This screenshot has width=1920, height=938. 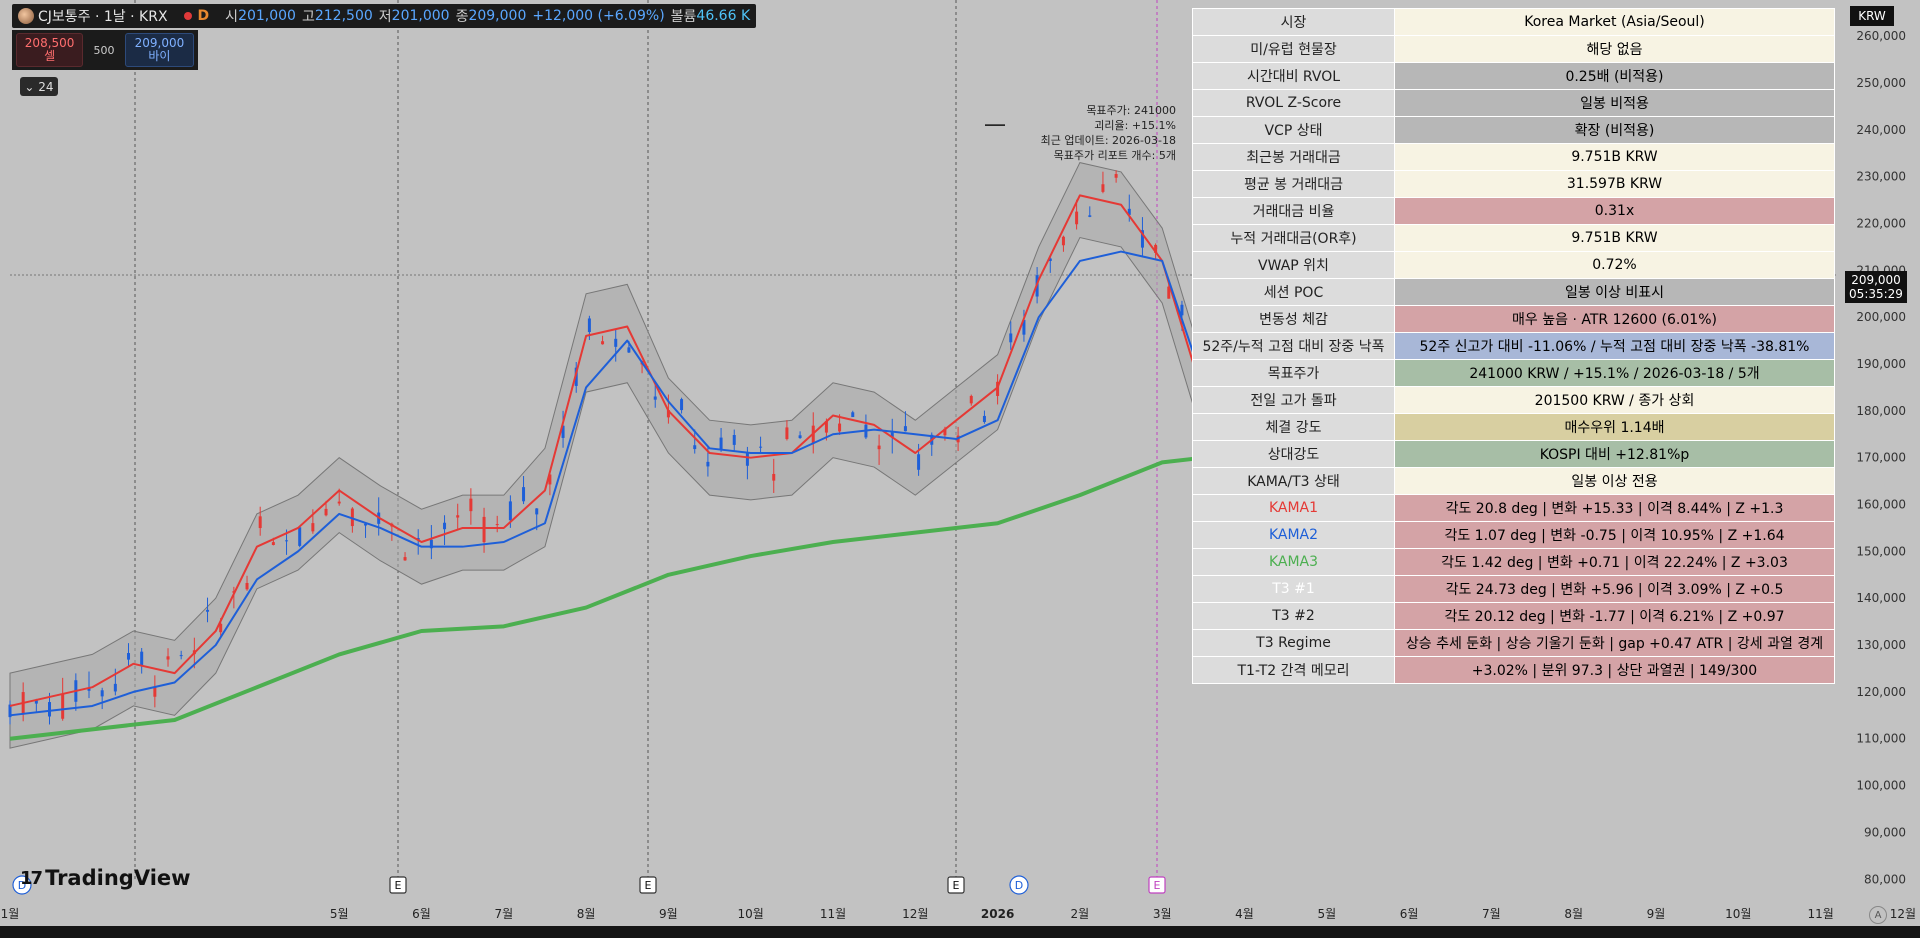 What do you see at coordinates (1513, 76) in the screenshot?
I see `info-row: 시간대비 RVOL 0.25배 (비적용)` at bounding box center [1513, 76].